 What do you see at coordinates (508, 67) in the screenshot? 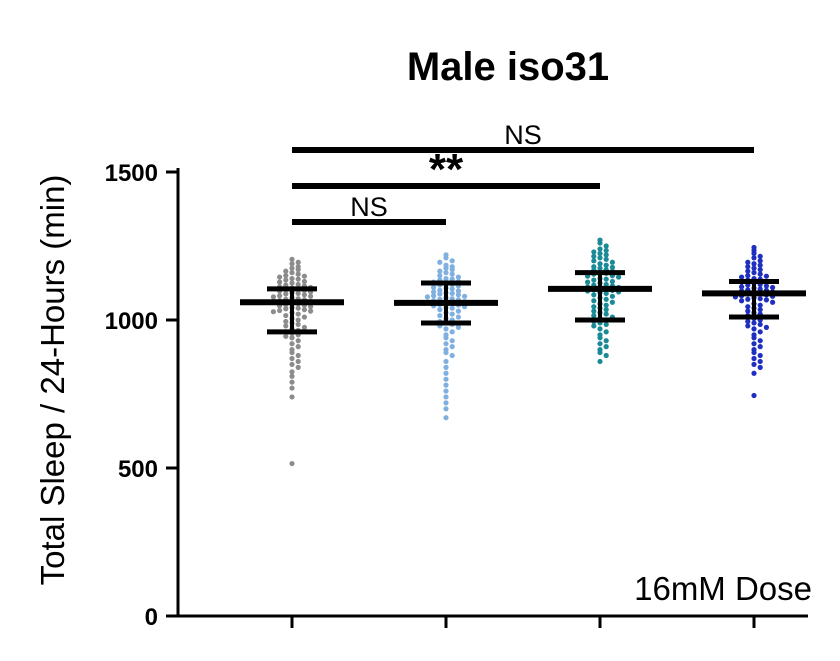
I see `chart-title: Male iso31` at bounding box center [508, 67].